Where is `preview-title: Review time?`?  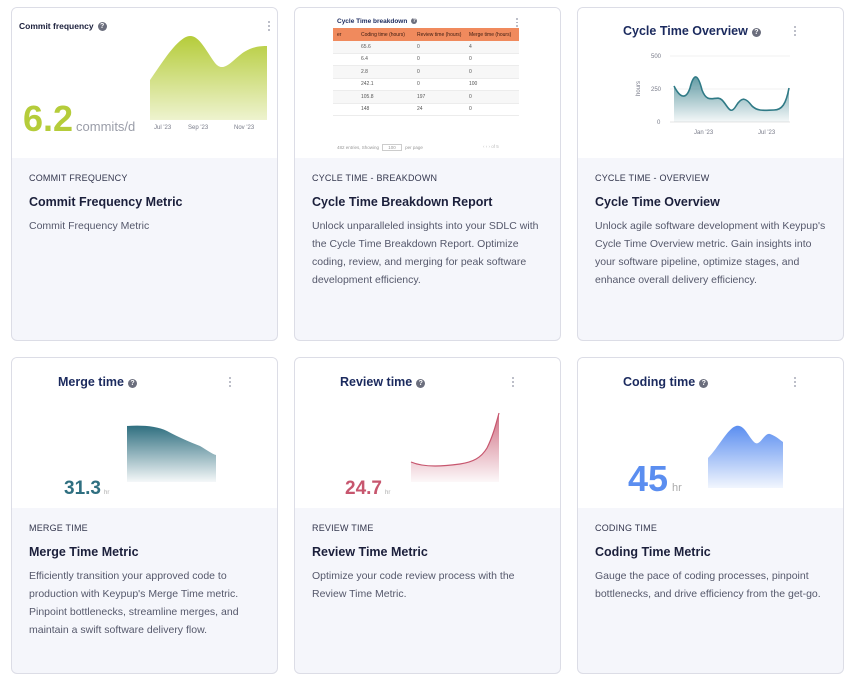
preview-title: Review time? is located at coordinates (383, 382).